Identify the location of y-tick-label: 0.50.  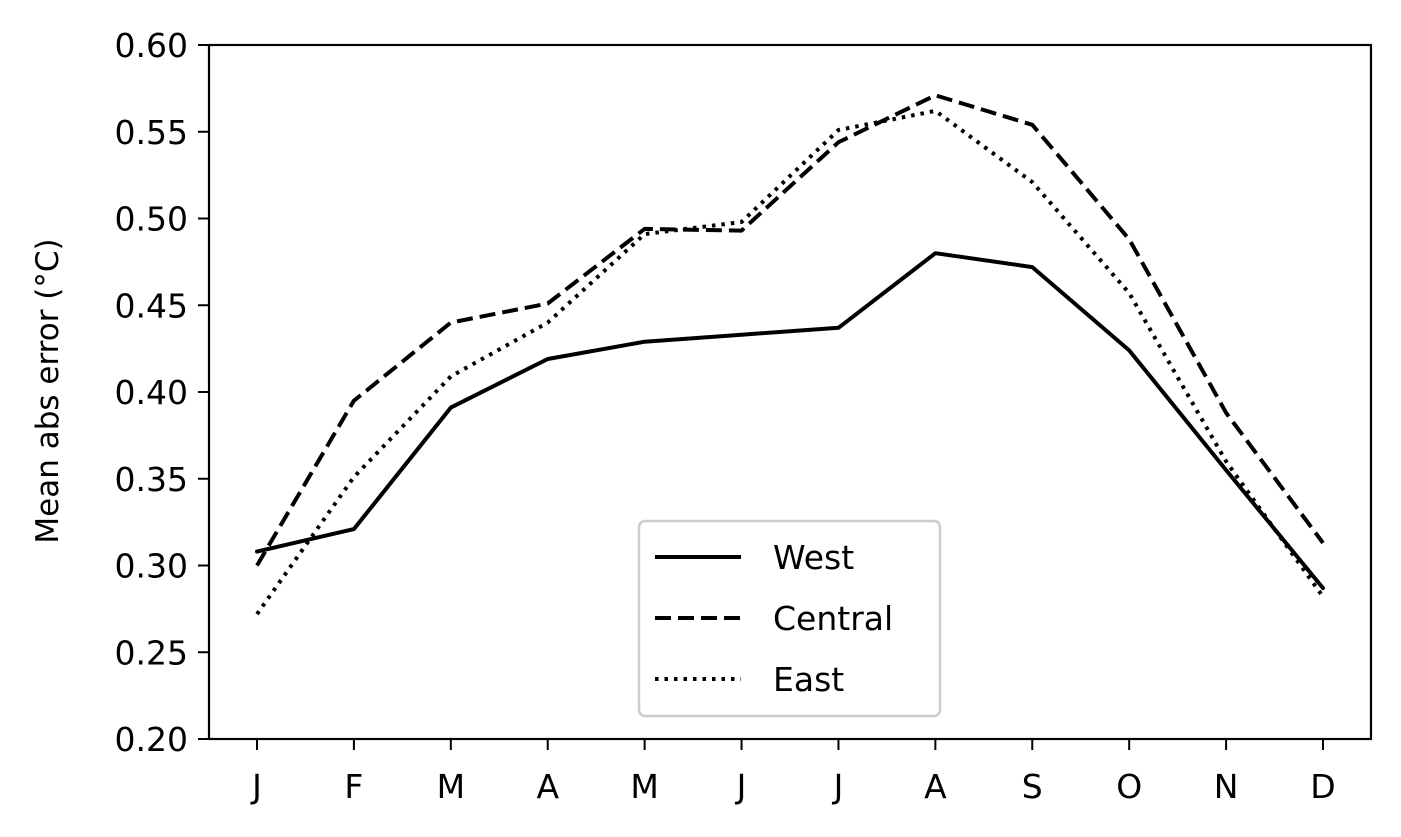
(151, 219).